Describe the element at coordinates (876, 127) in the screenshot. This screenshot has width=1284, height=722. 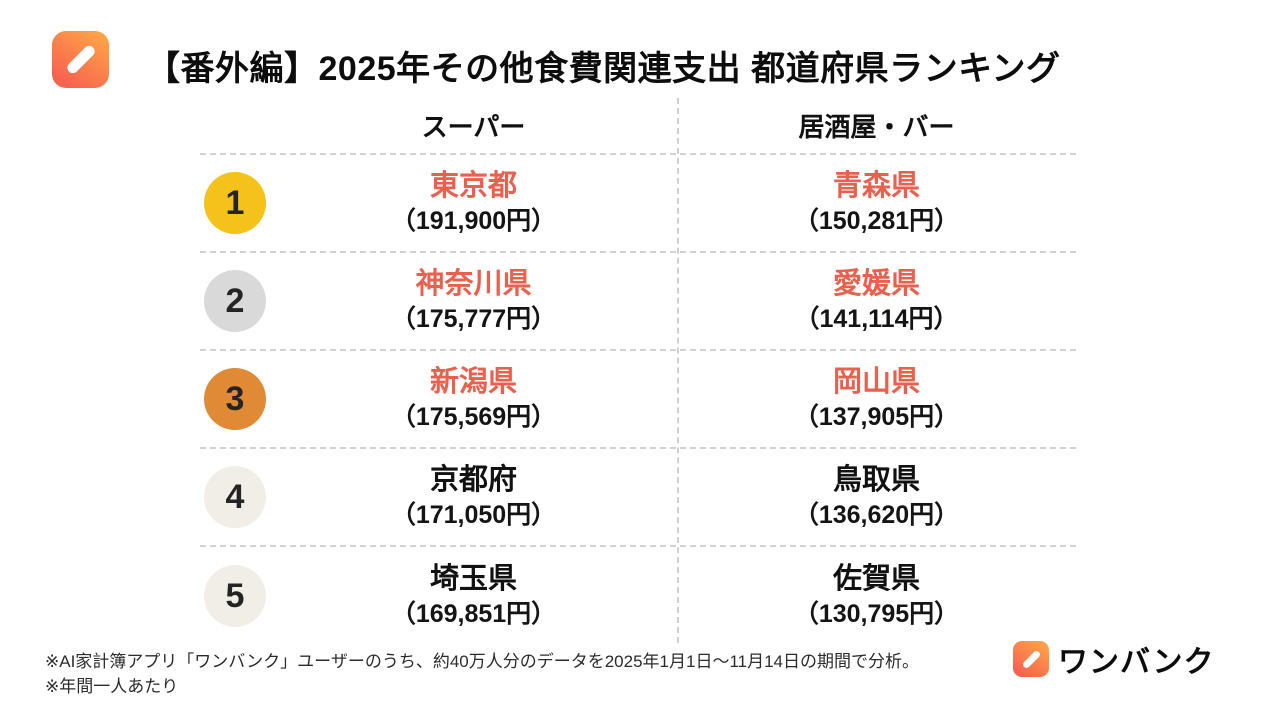
I see `column-header-izakaya: 居酒屋・バー` at that location.